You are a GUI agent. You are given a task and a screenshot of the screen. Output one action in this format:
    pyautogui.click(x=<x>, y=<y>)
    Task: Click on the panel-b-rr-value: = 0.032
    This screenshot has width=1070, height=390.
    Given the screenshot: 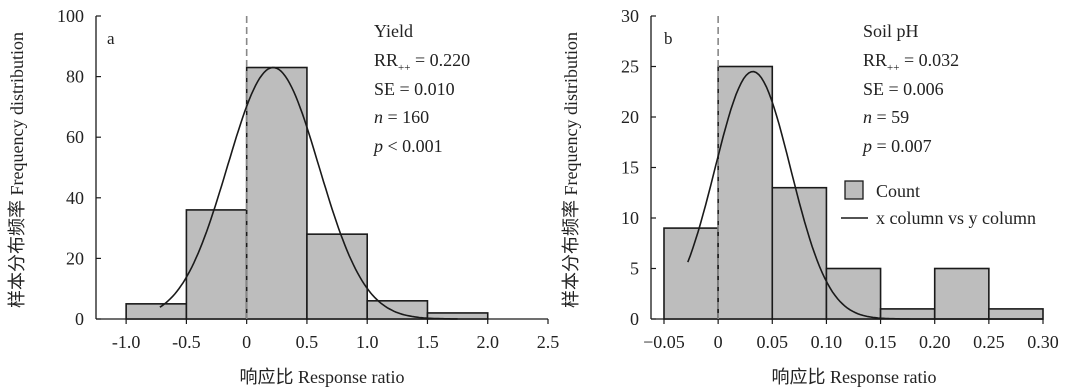 What is the action you would take?
    pyautogui.click(x=929, y=60)
    